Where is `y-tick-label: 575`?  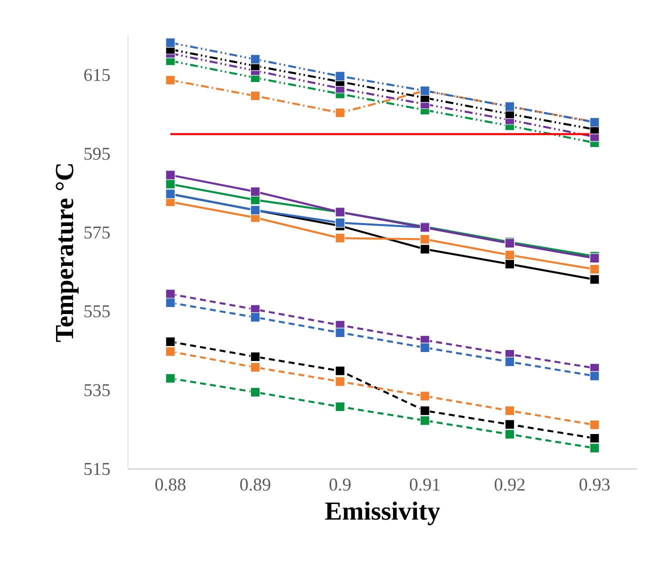 y-tick-label: 575 is located at coordinates (97, 232).